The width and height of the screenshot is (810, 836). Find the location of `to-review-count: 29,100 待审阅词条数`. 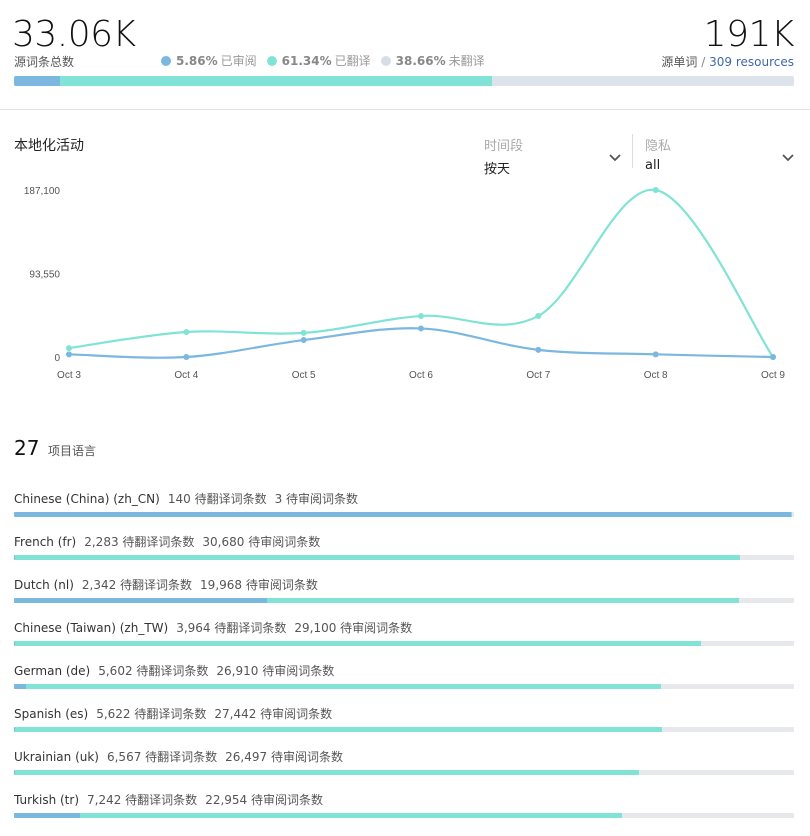

to-review-count: 29,100 待审阅词条数 is located at coordinates (353, 628).